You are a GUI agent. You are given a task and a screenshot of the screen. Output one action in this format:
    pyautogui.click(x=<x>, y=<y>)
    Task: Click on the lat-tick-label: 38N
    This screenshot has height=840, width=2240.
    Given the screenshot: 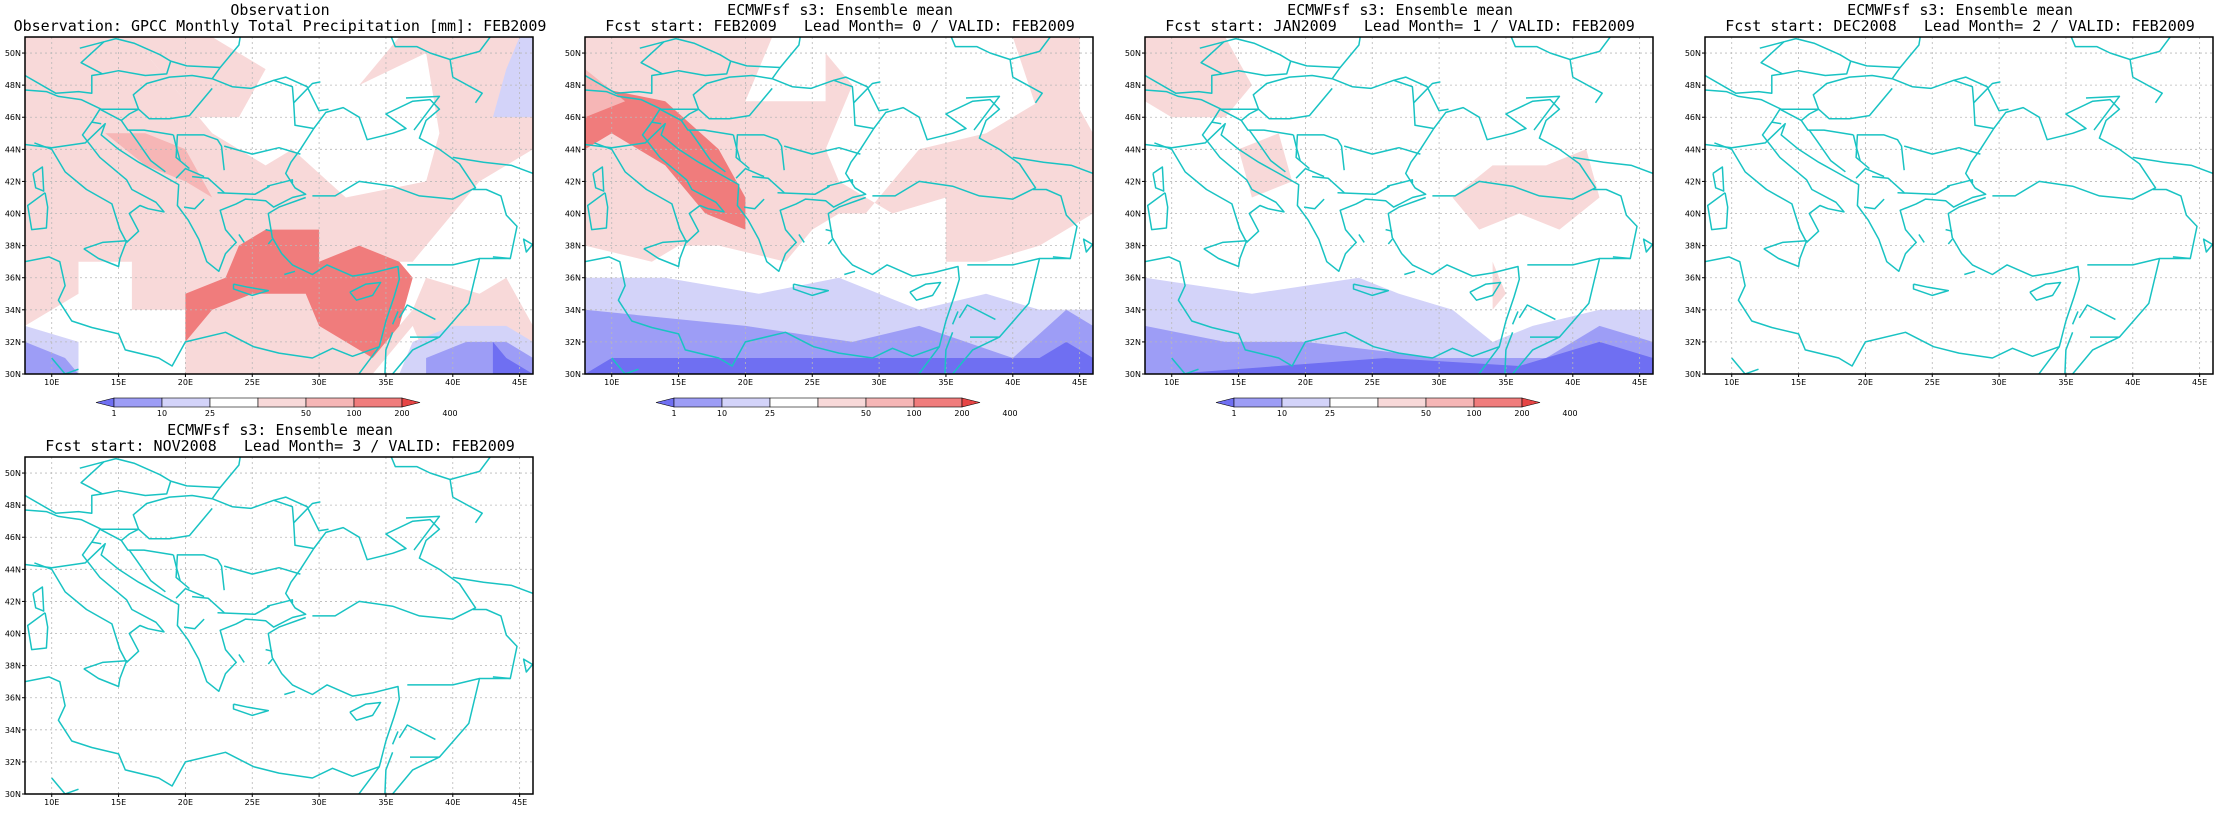 What is the action you would take?
    pyautogui.click(x=13, y=246)
    